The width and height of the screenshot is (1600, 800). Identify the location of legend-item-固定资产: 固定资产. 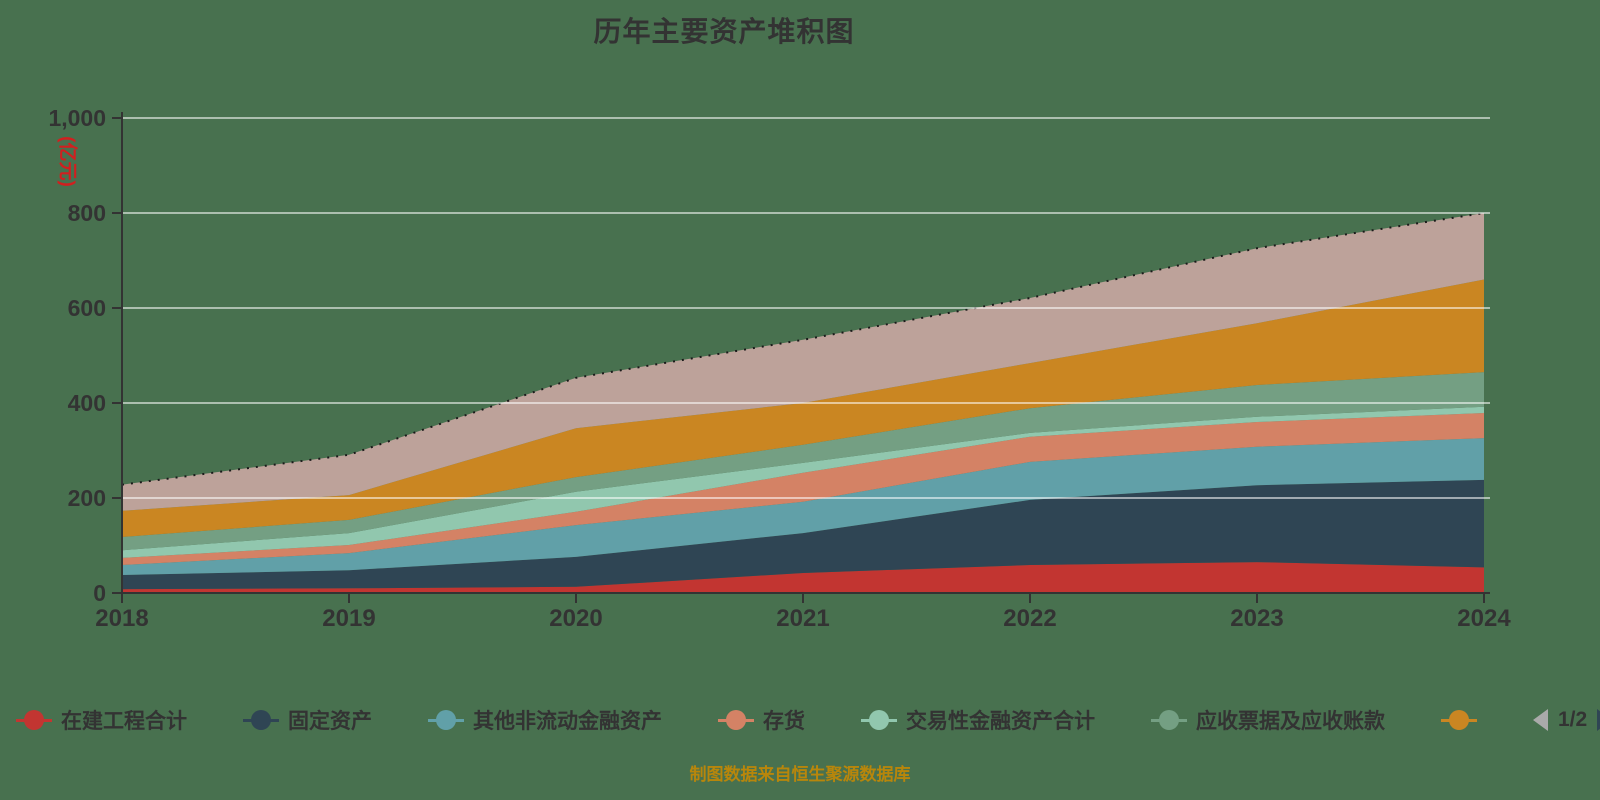
(307, 720).